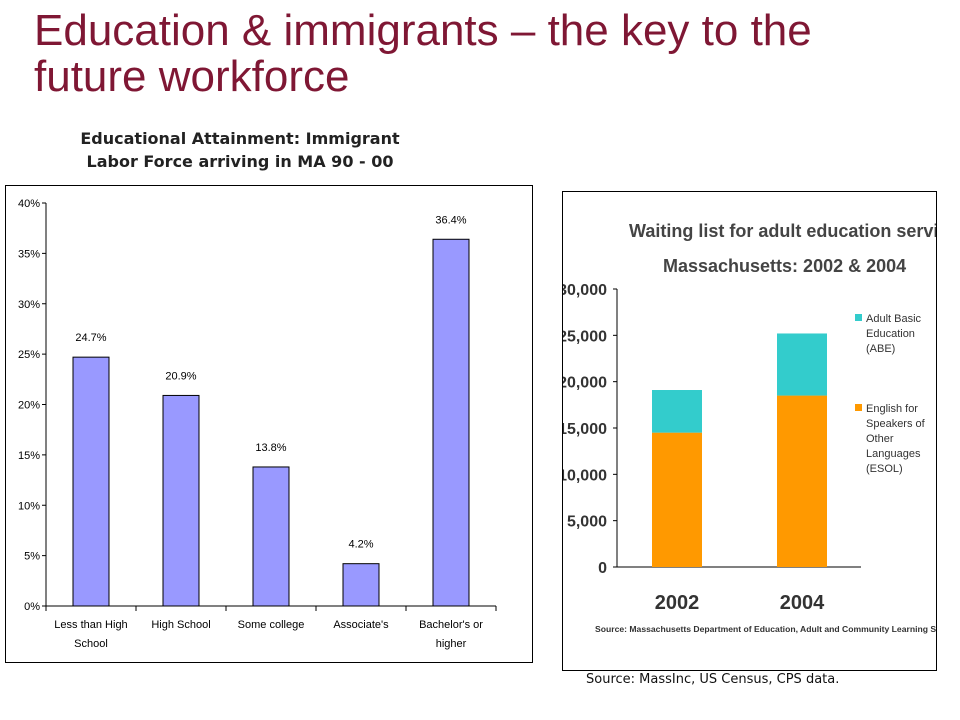  Describe the element at coordinates (423, 30) in the screenshot. I see `title-line-1: Education & immigrants – the key to the` at that location.